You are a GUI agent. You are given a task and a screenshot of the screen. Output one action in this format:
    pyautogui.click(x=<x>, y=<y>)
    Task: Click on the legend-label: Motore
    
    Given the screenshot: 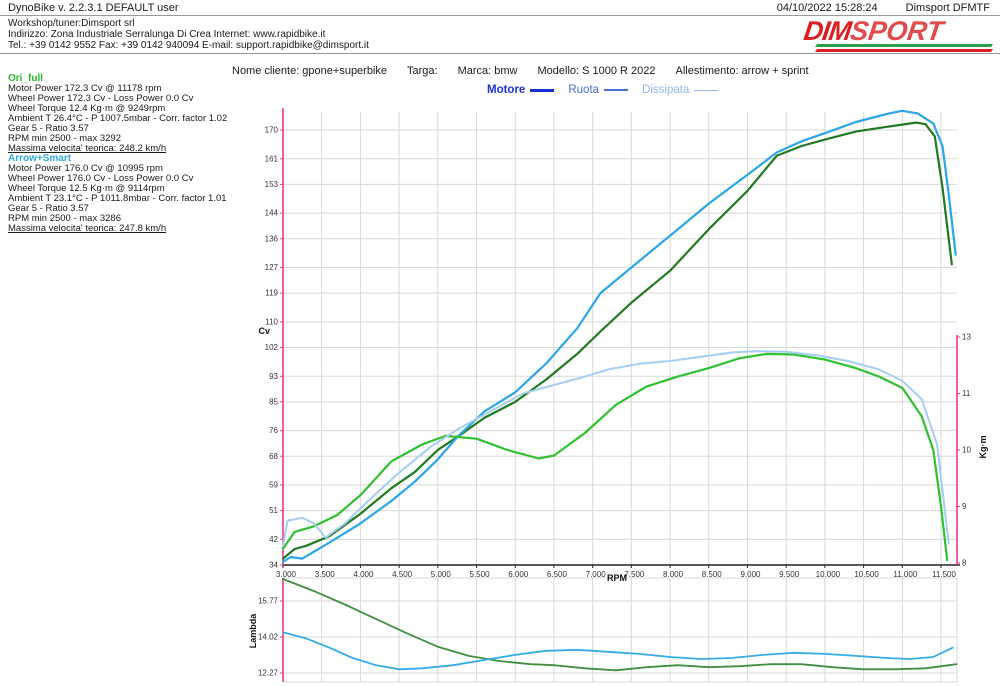 What is the action you would take?
    pyautogui.click(x=506, y=90)
    